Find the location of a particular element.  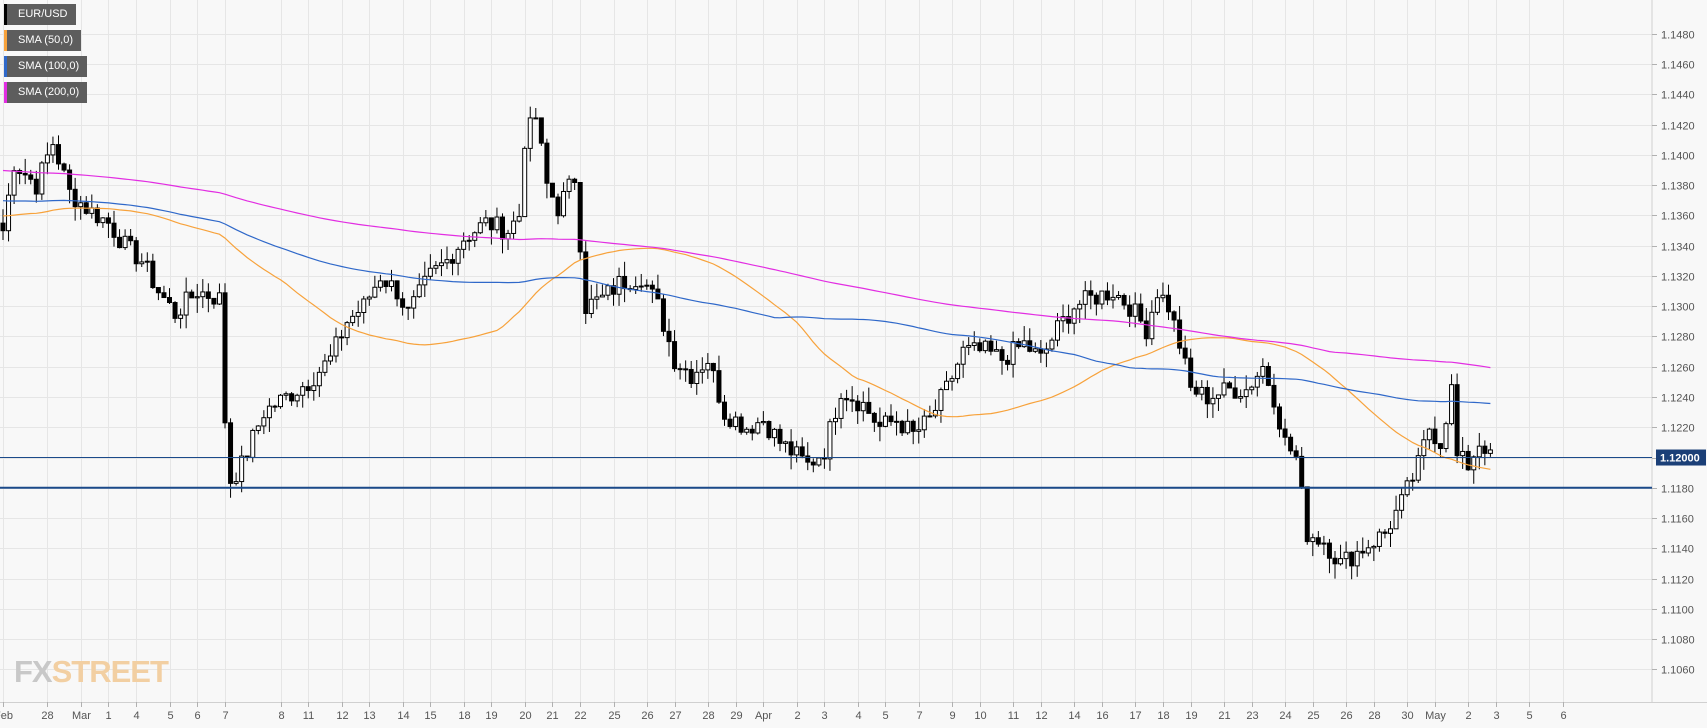

price-tick-label: 1.1260 is located at coordinates (1678, 369).